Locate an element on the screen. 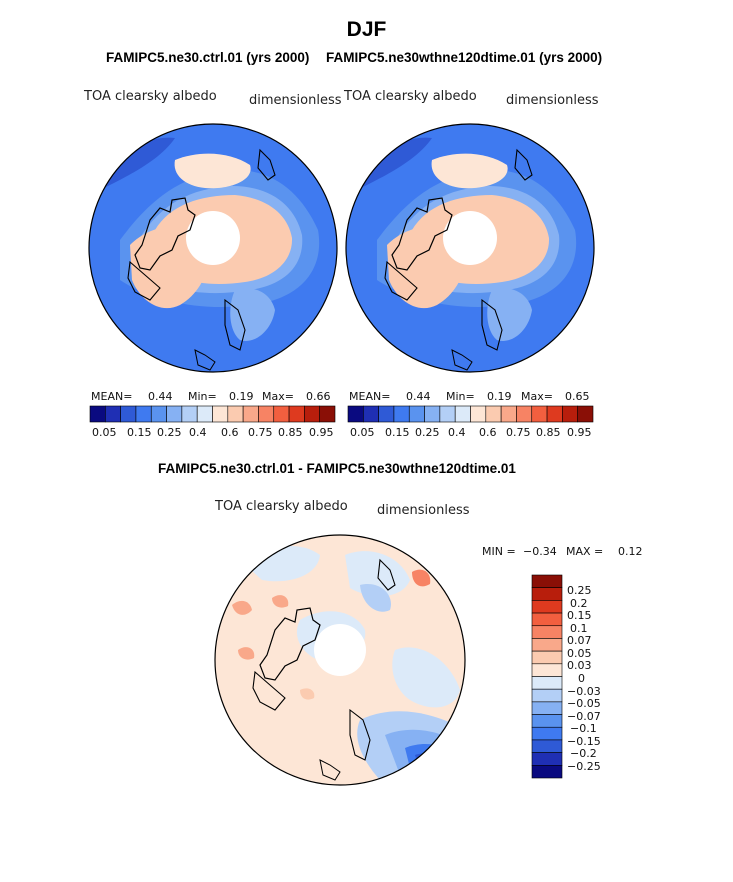 The height and width of the screenshot is (882, 733). diff-units-label: dimensionless is located at coordinates (423, 510).